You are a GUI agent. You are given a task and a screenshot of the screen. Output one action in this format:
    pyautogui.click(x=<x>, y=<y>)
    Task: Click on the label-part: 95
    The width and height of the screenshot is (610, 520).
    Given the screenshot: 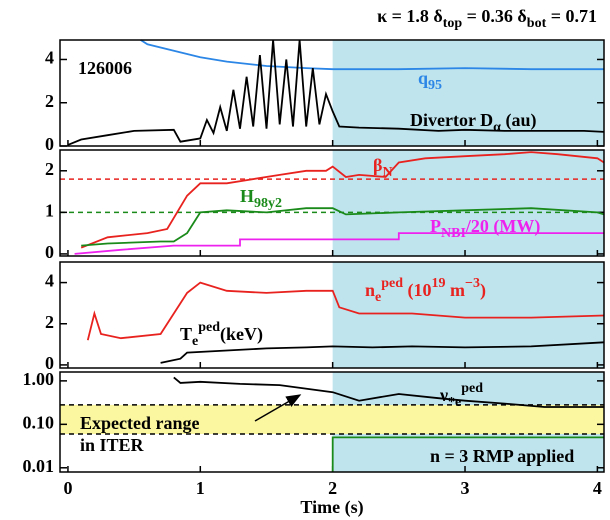 What is the action you would take?
    pyautogui.click(x=435, y=85)
    